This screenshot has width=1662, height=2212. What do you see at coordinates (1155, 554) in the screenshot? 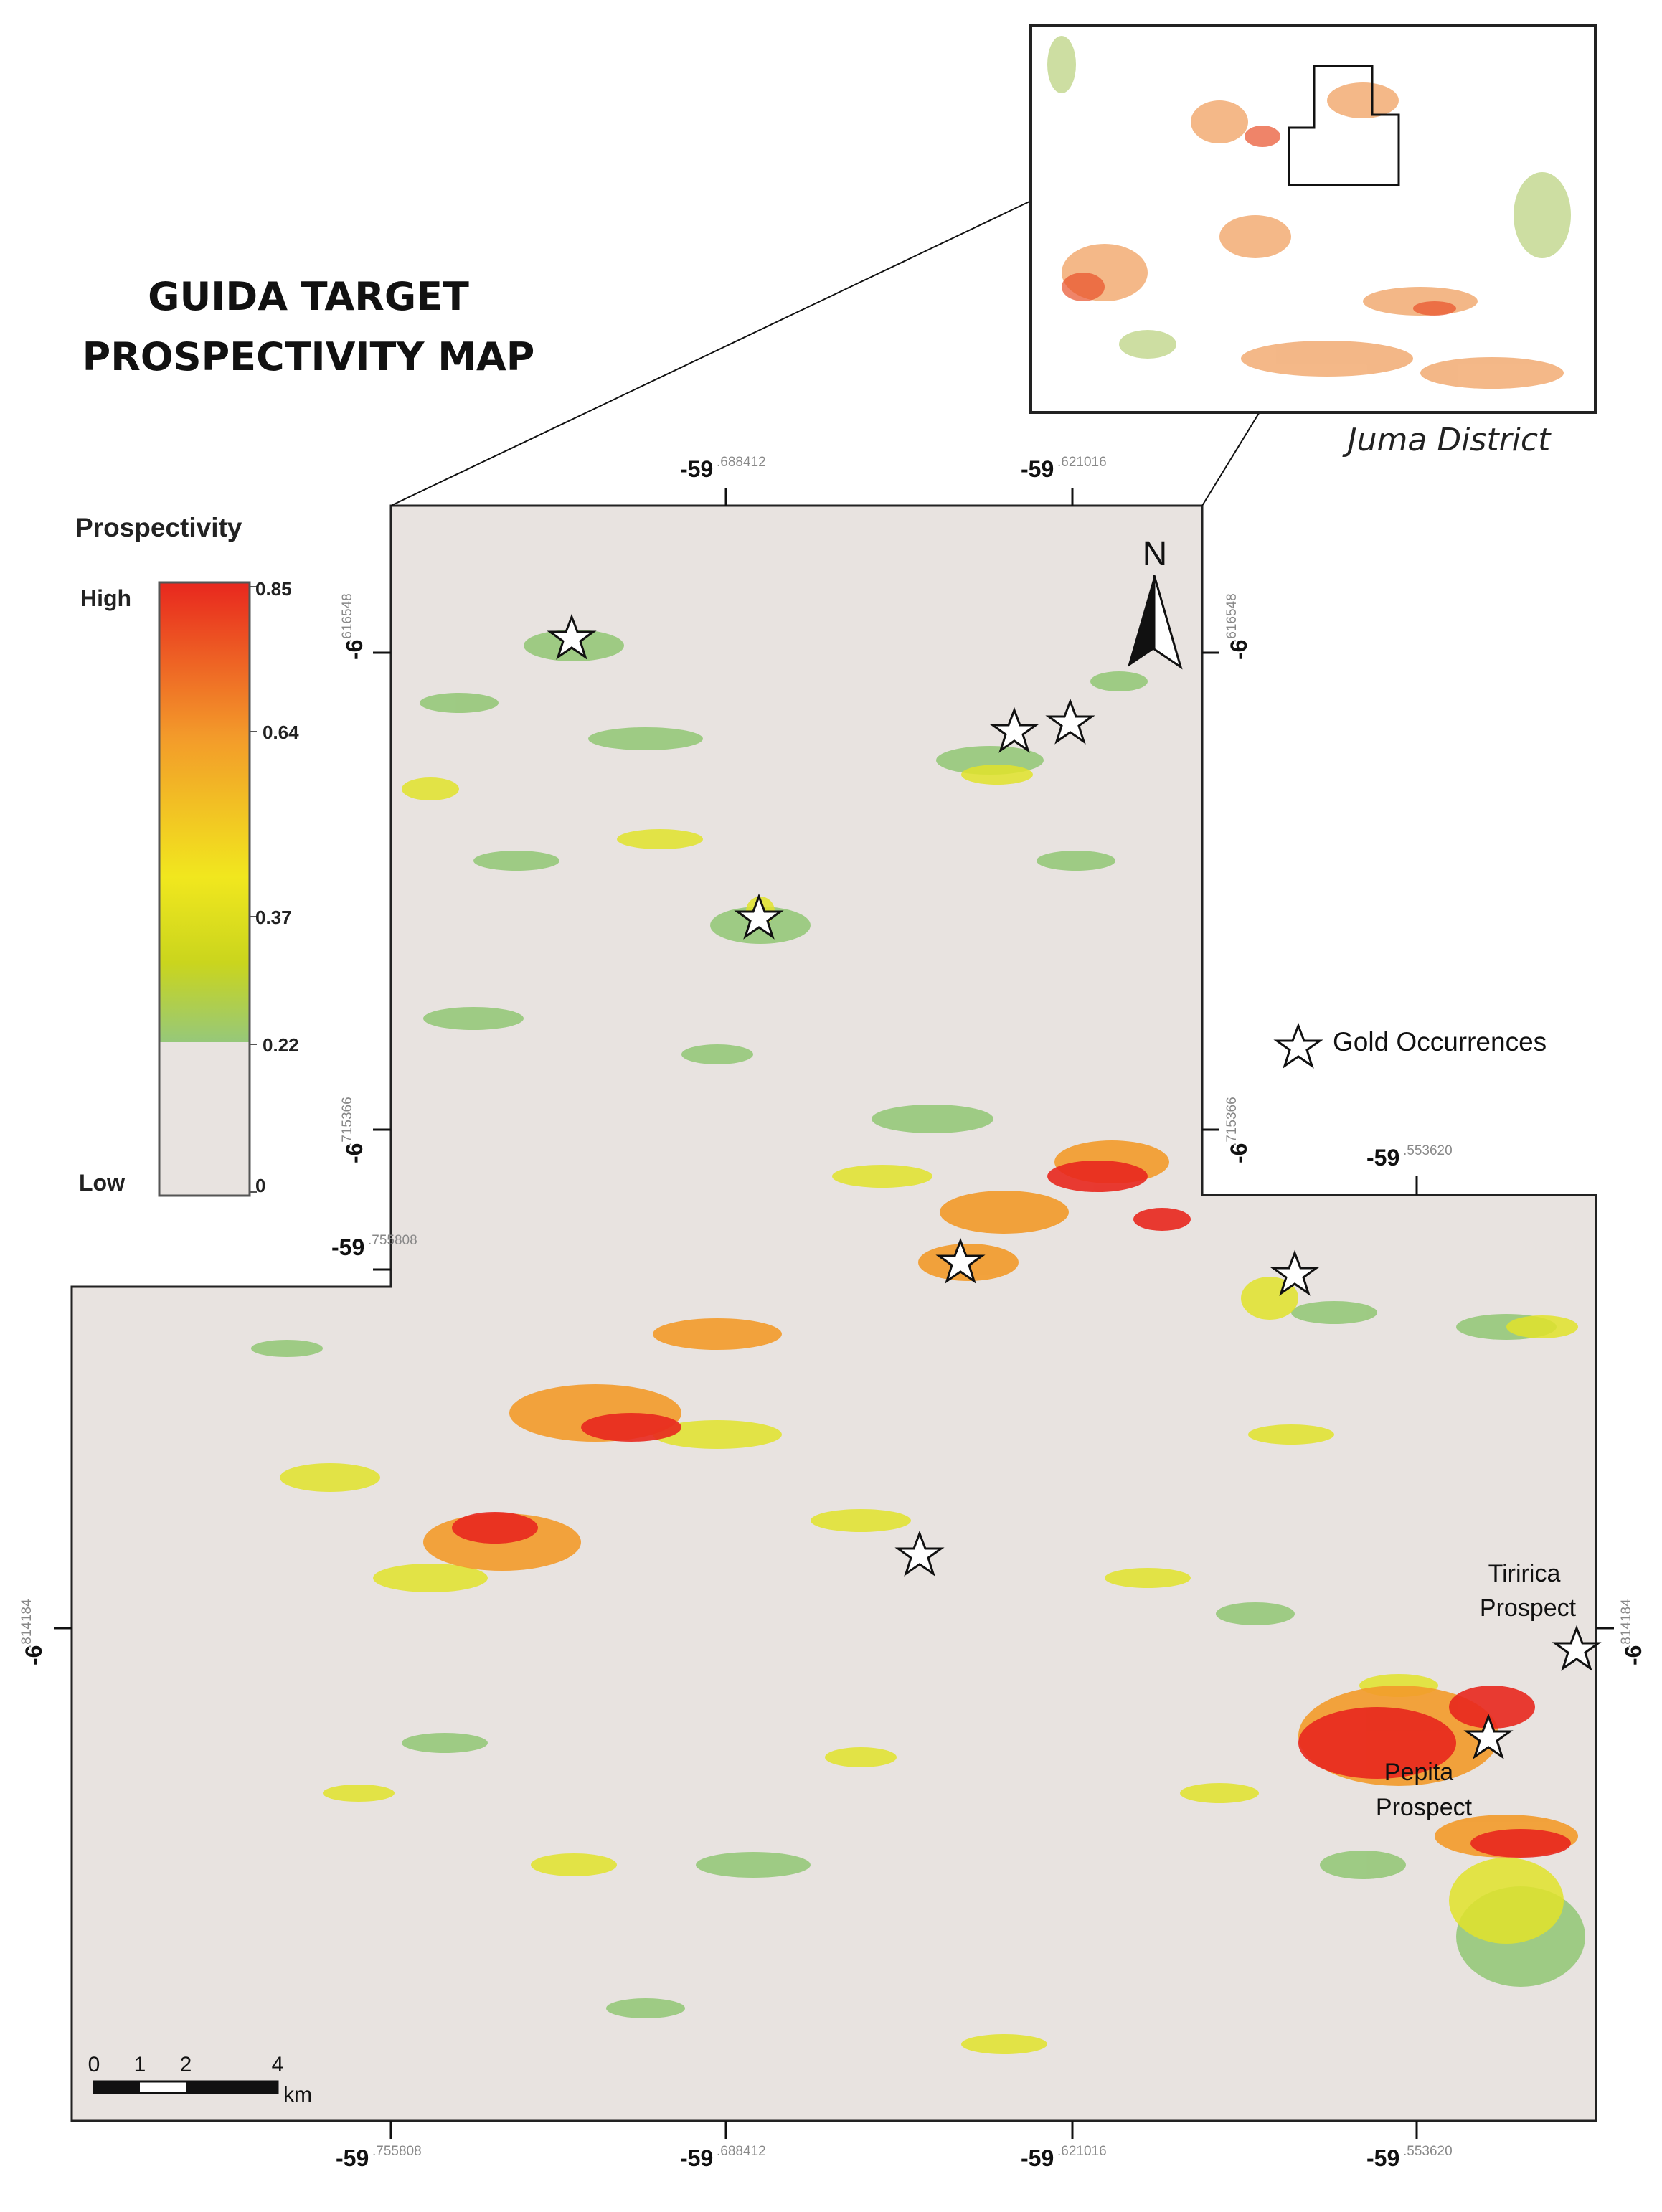
I see `north-label: N` at bounding box center [1155, 554].